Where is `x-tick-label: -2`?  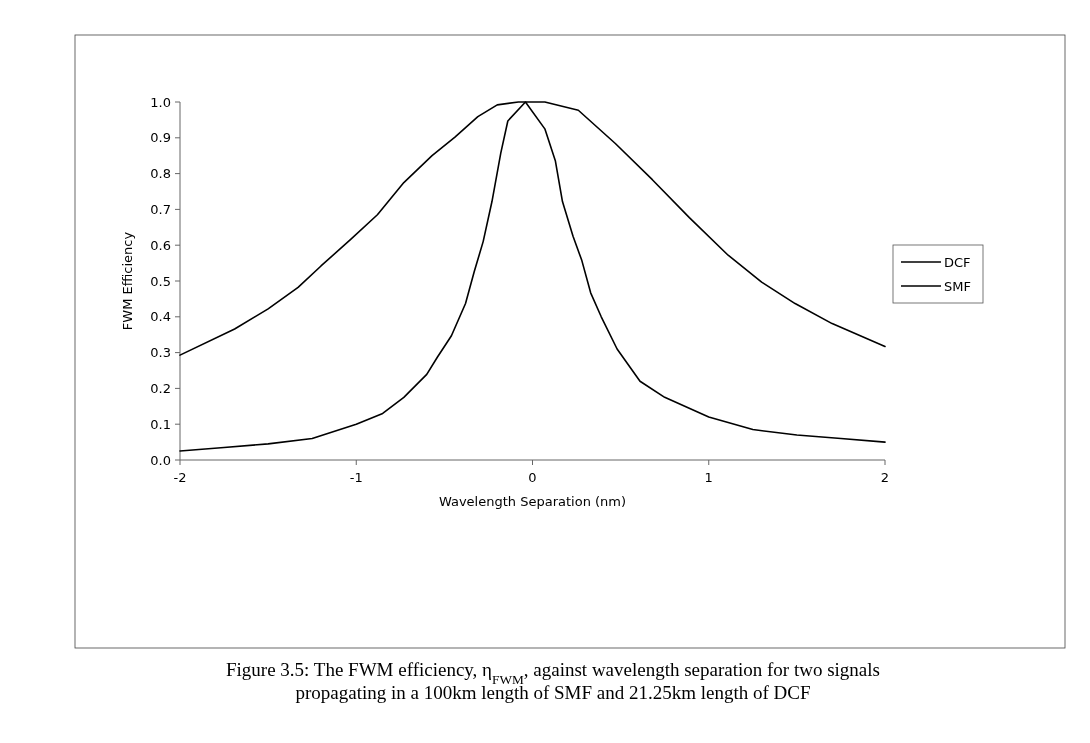 x-tick-label: -2 is located at coordinates (180, 477).